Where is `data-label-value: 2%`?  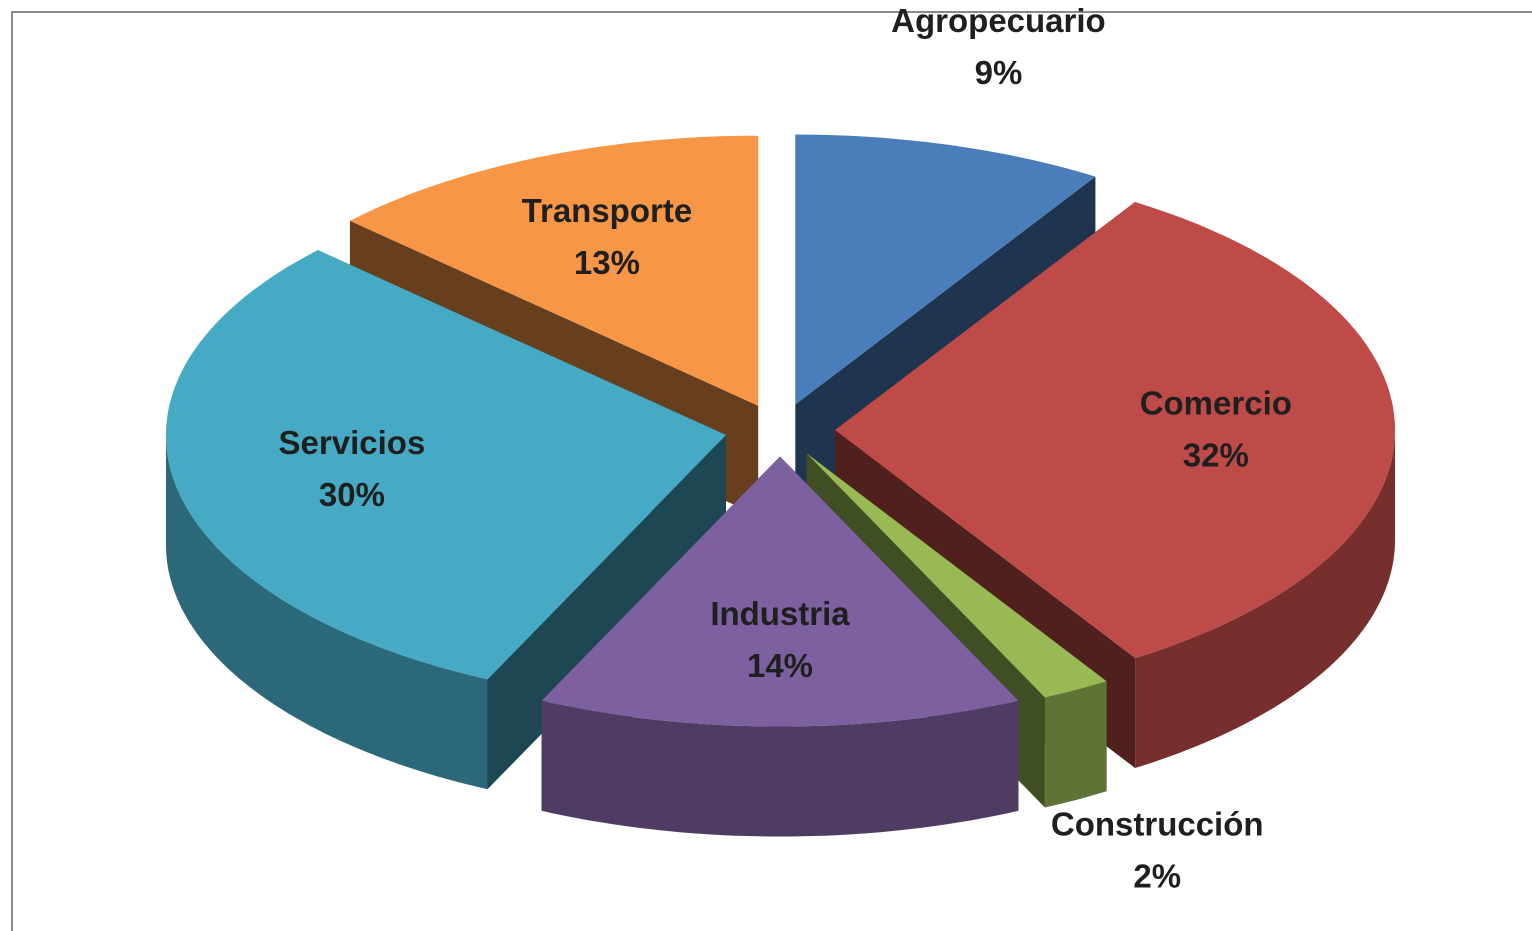
data-label-value: 2% is located at coordinates (1157, 876).